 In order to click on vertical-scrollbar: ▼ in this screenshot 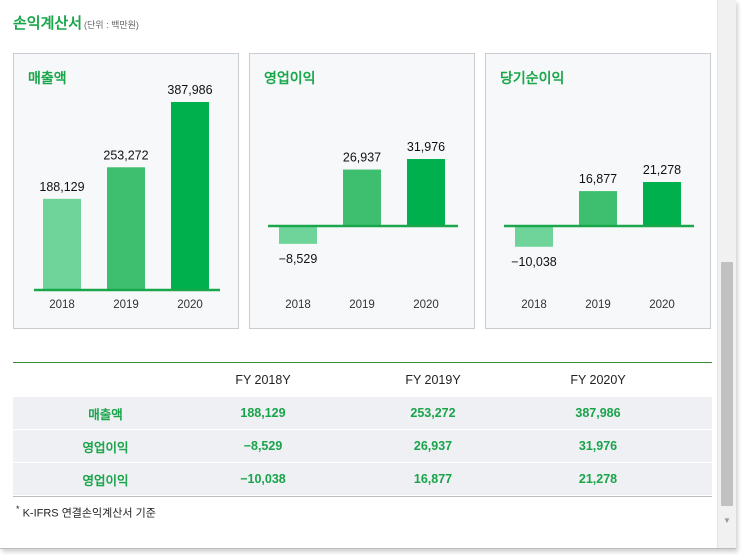, I will do `click(726, 274)`.